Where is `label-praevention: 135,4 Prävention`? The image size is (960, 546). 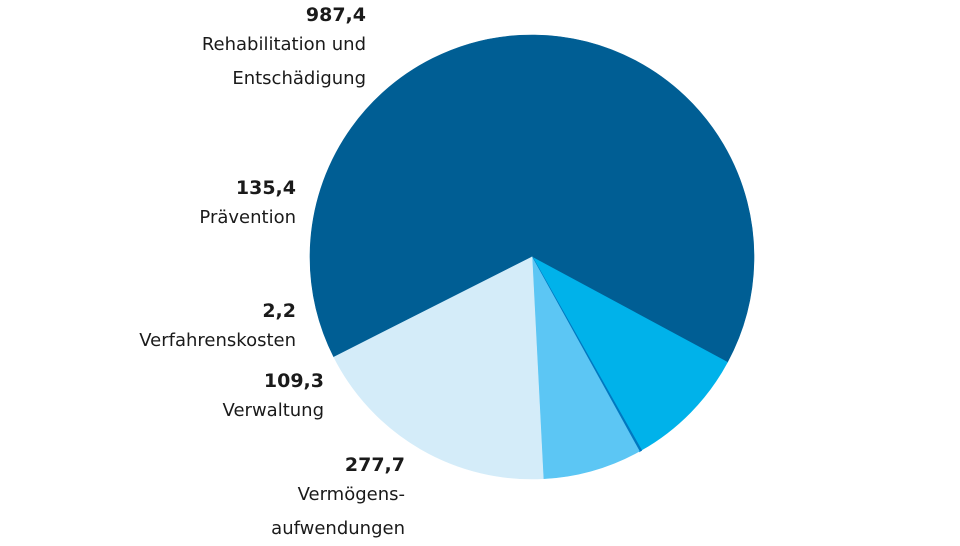
label-praevention: 135,4 Prävention is located at coordinates (196, 205).